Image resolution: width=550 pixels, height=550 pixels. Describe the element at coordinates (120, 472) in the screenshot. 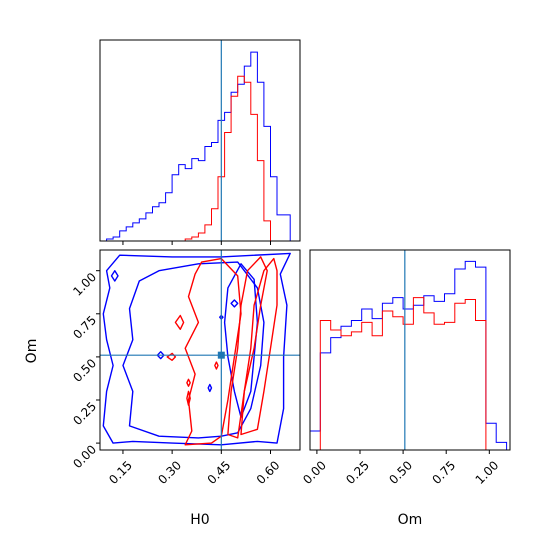

I see `main-xtick-label: 0.15` at that location.